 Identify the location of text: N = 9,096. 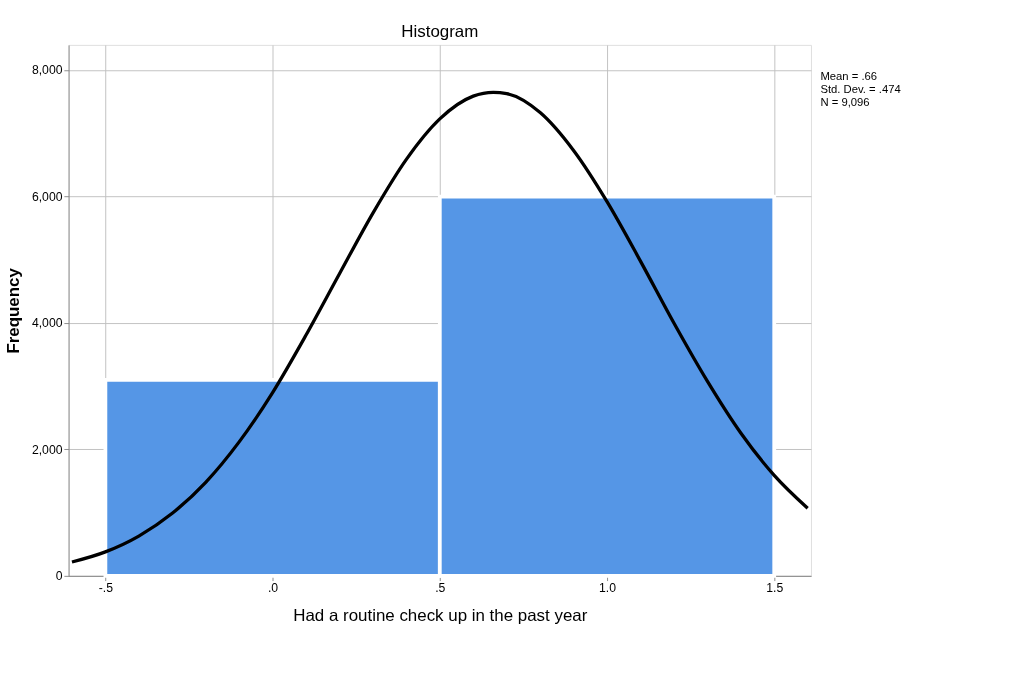
(845, 102).